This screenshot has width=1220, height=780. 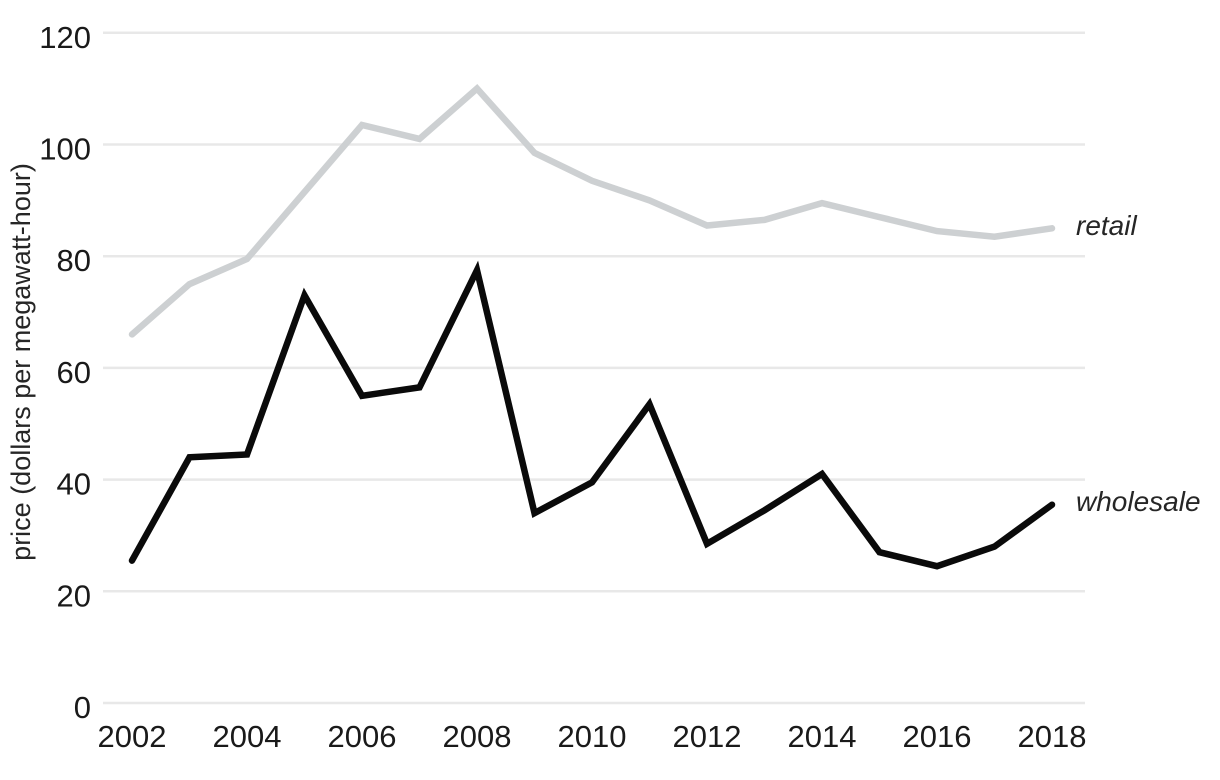 What do you see at coordinates (74, 372) in the screenshot?
I see `y-axis-tick-label: 60` at bounding box center [74, 372].